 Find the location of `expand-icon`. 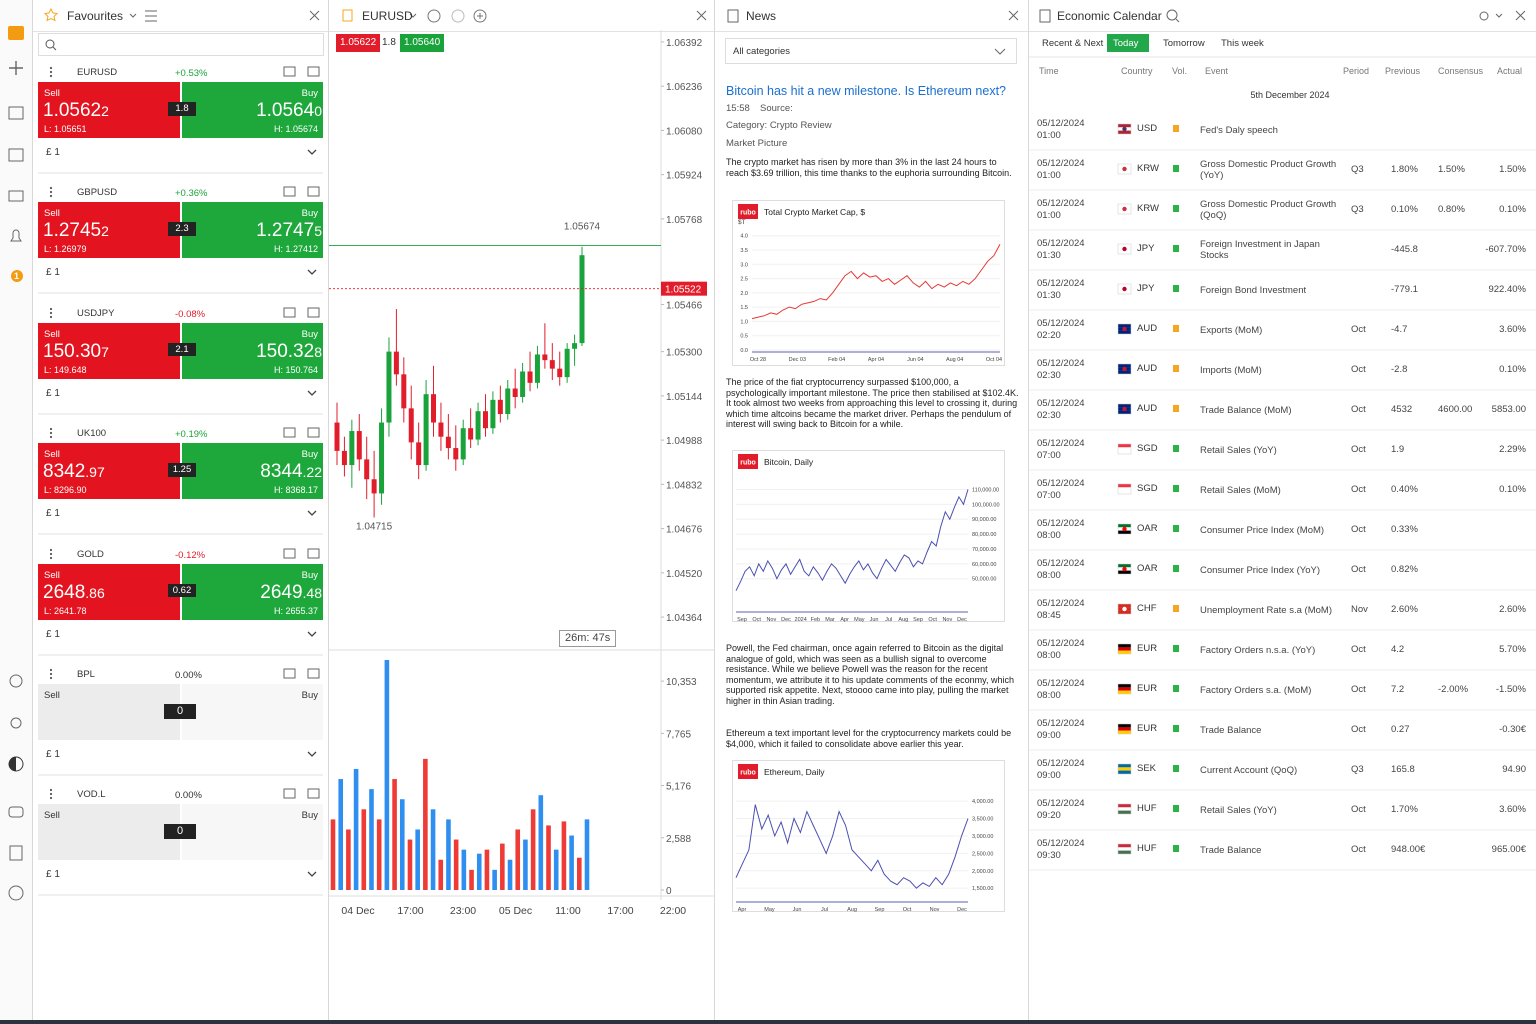

expand-icon is located at coordinates (312, 513).